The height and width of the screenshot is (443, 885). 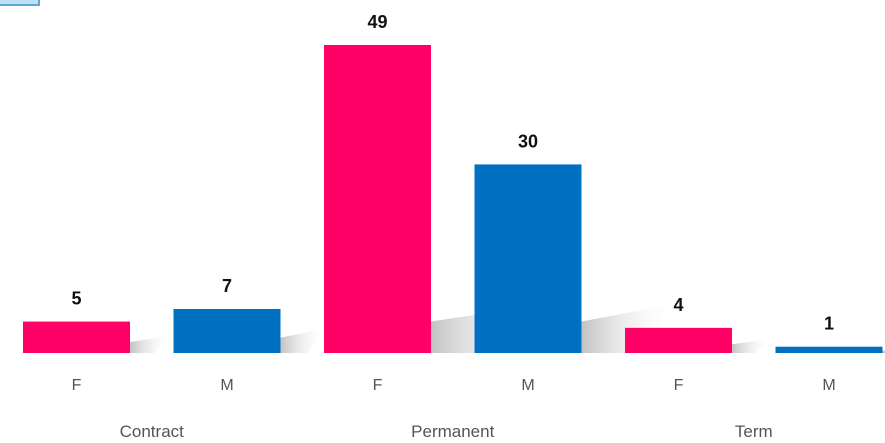 I want to click on bar-term-f, so click(x=678, y=340).